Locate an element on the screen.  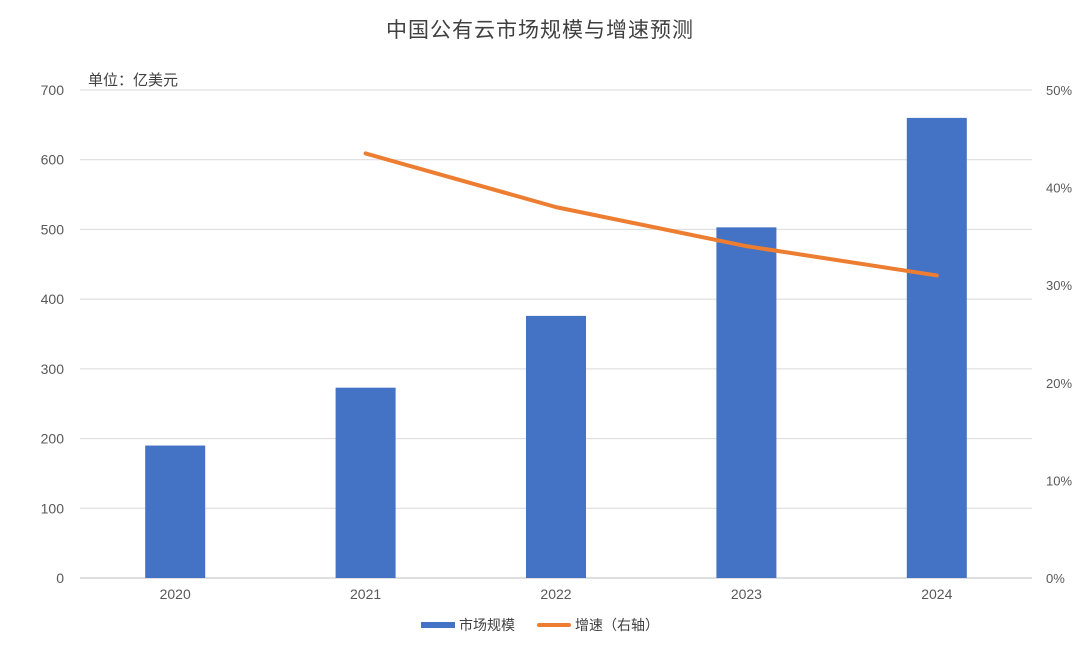
legend-swatch-bar is located at coordinates (438, 625).